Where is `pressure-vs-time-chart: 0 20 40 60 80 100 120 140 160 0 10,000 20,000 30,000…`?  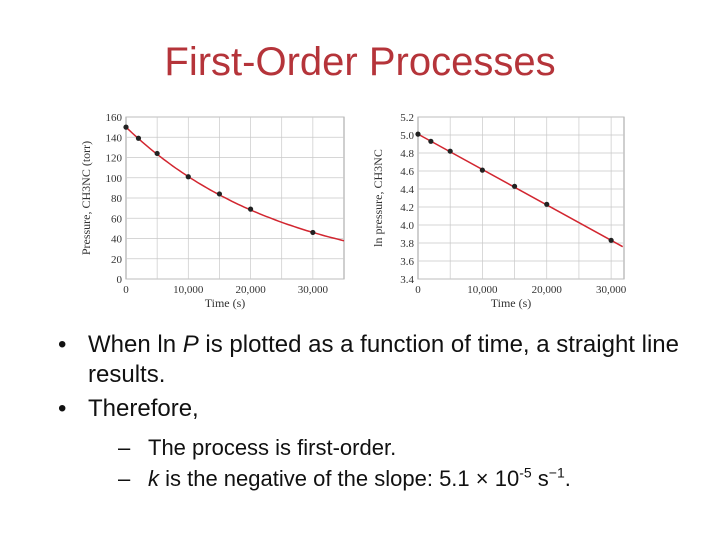
pressure-vs-time-chart: 0 20 40 60 80 100 120 140 160 0 10,000 20,000 30,000… is located at coordinates (212, 211).